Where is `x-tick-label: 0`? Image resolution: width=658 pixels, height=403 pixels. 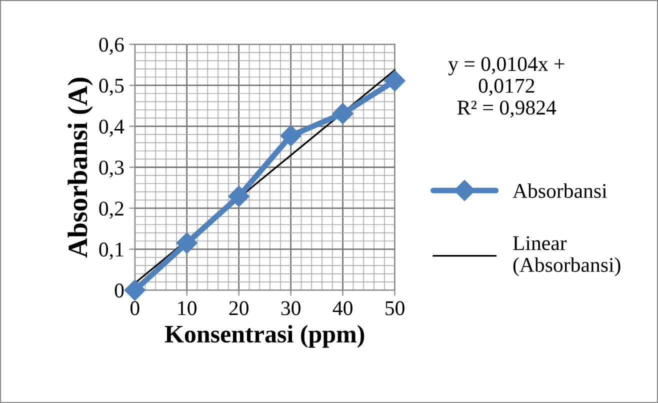 x-tick-label: 0 is located at coordinates (135, 308).